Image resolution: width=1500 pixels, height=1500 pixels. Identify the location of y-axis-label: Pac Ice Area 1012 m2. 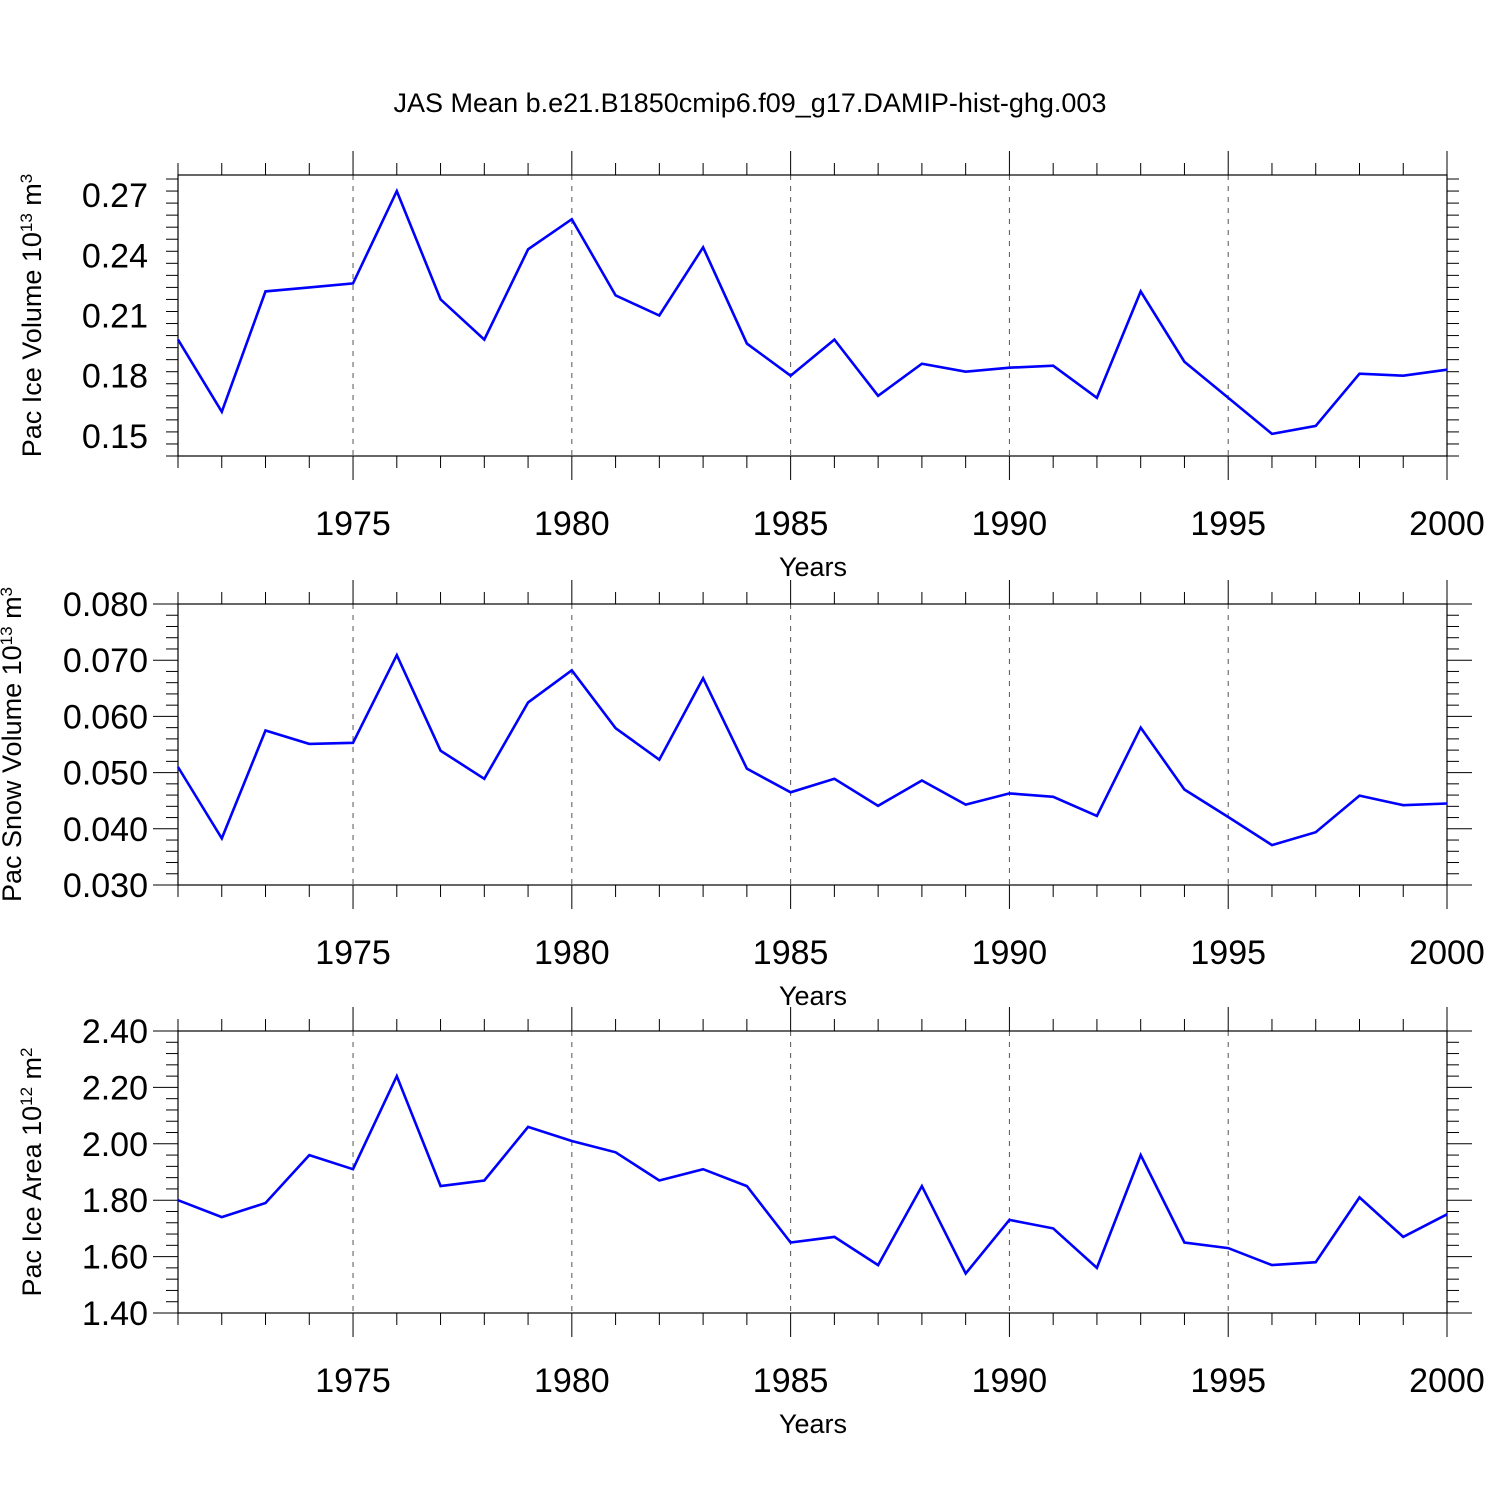
(32, 1171).